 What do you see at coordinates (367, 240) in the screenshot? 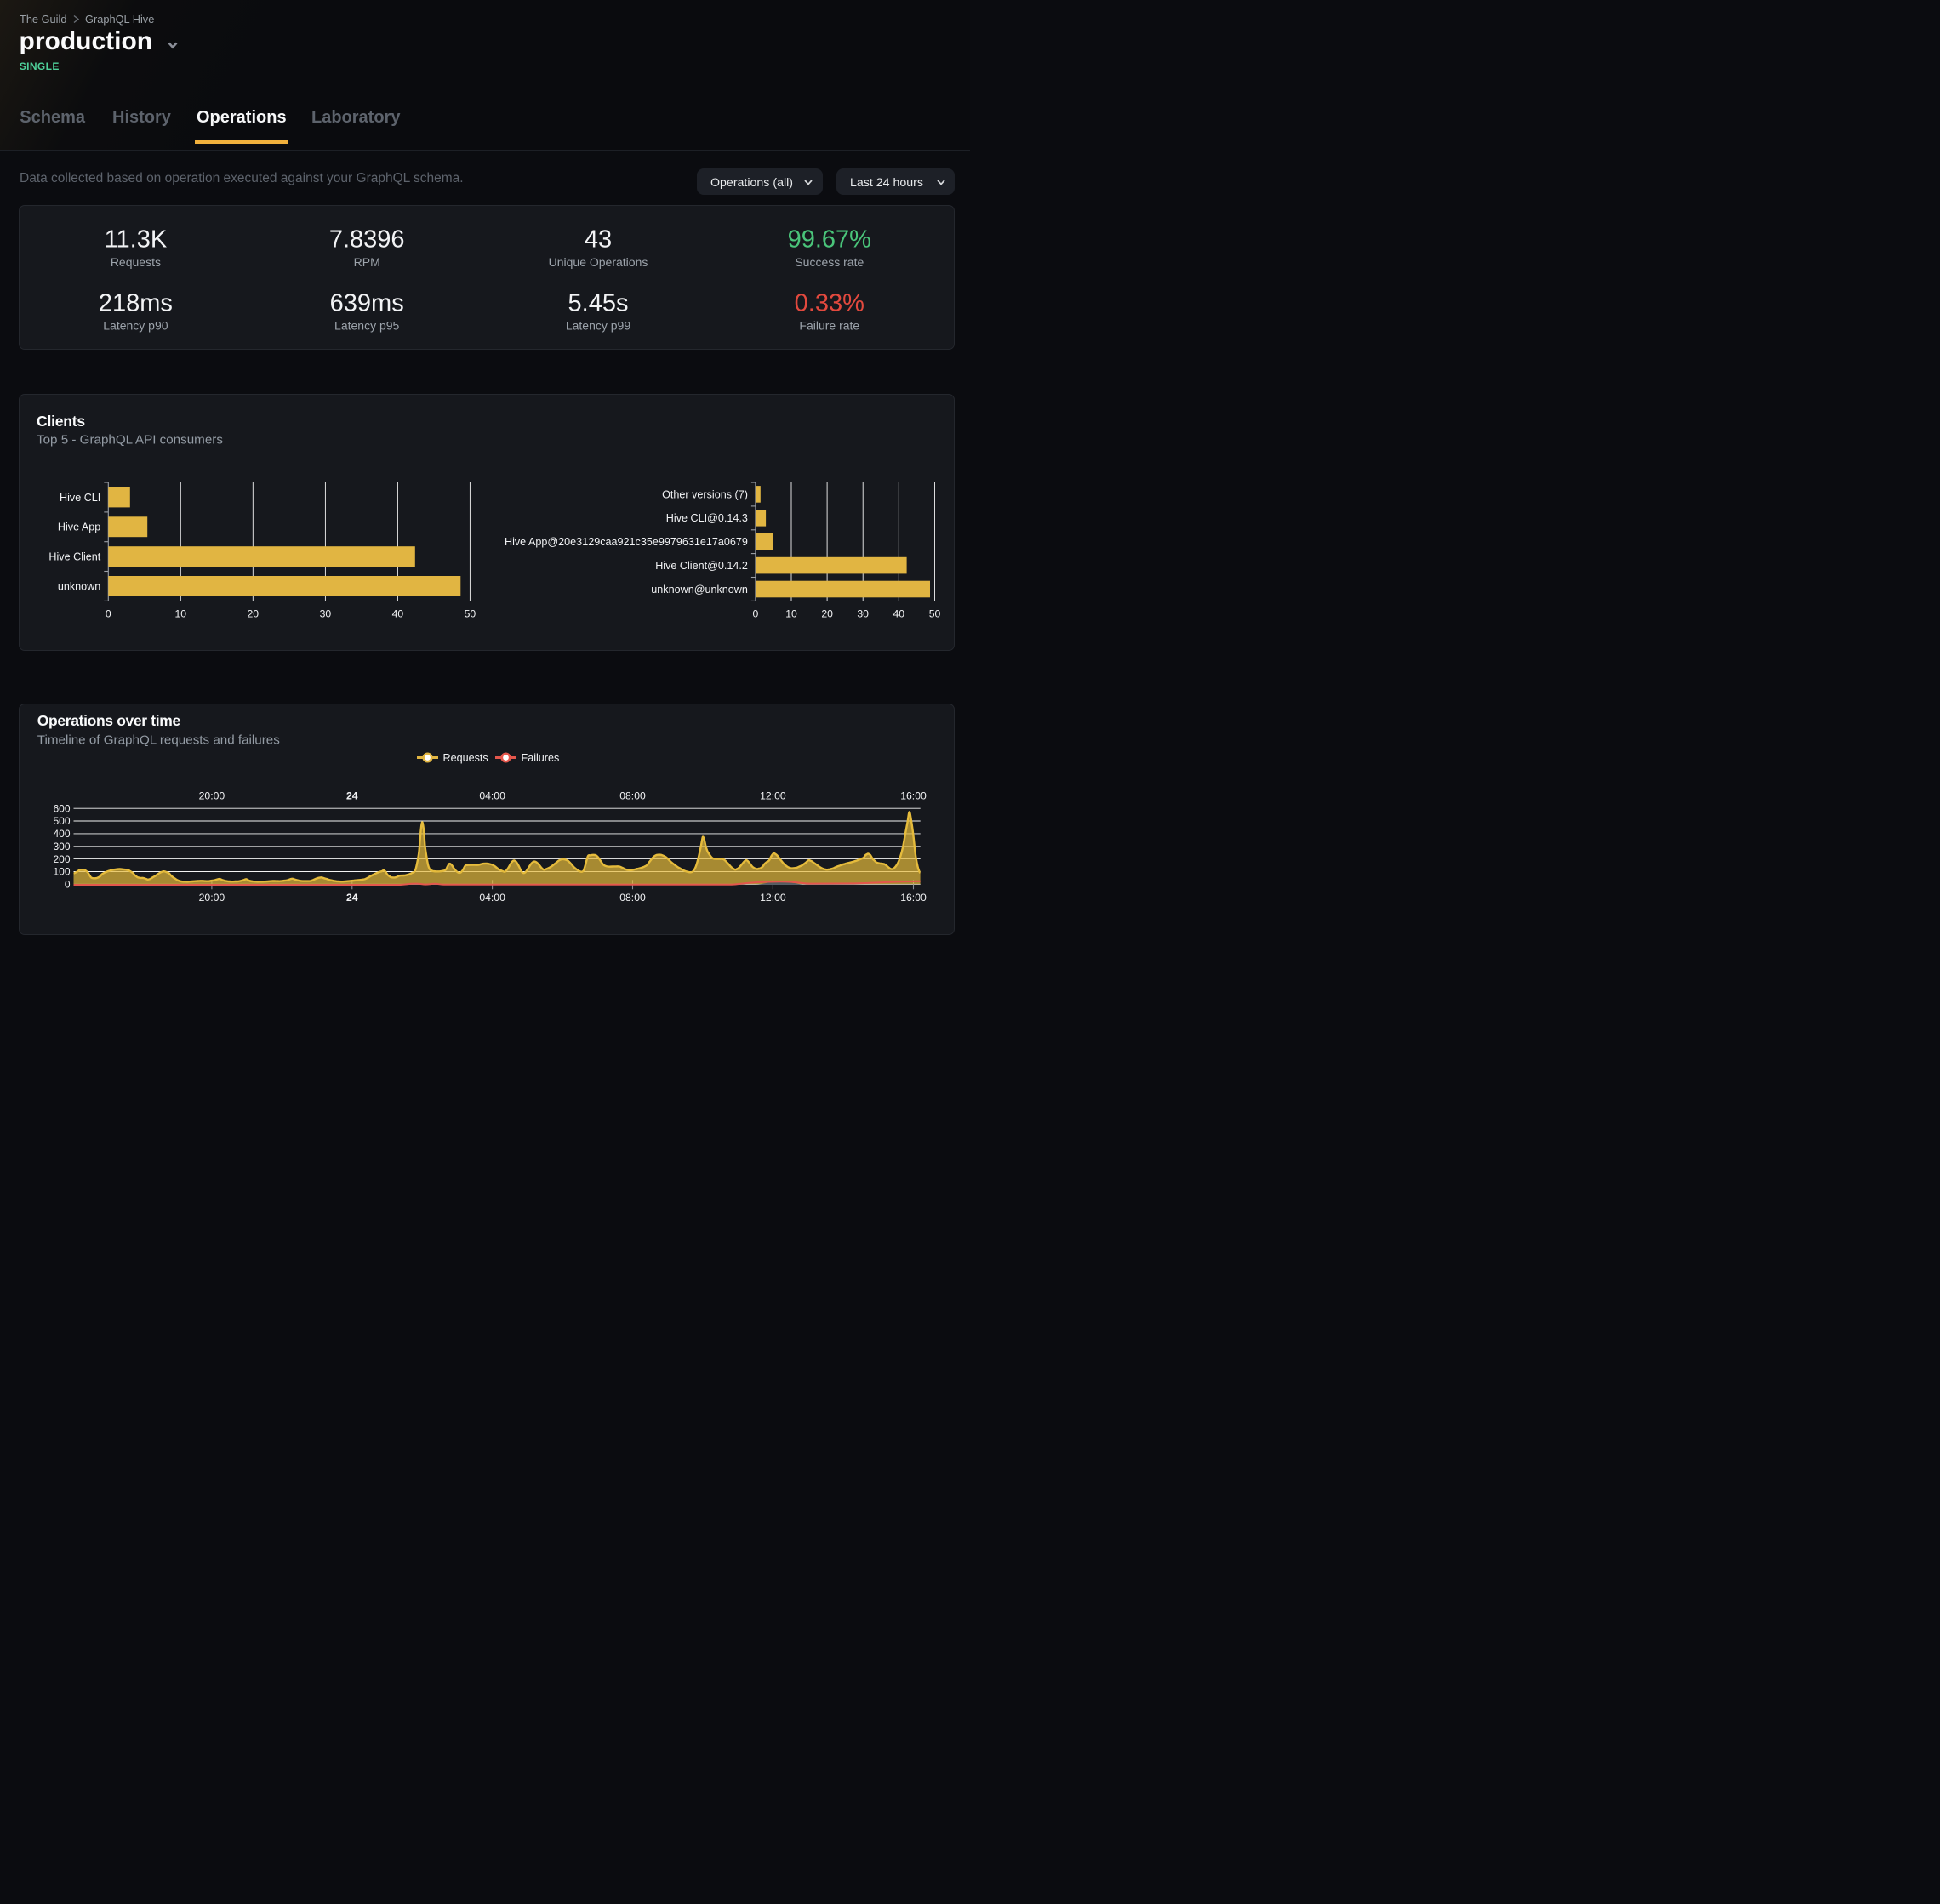
I see `svg-text: 7.8396` at bounding box center [367, 240].